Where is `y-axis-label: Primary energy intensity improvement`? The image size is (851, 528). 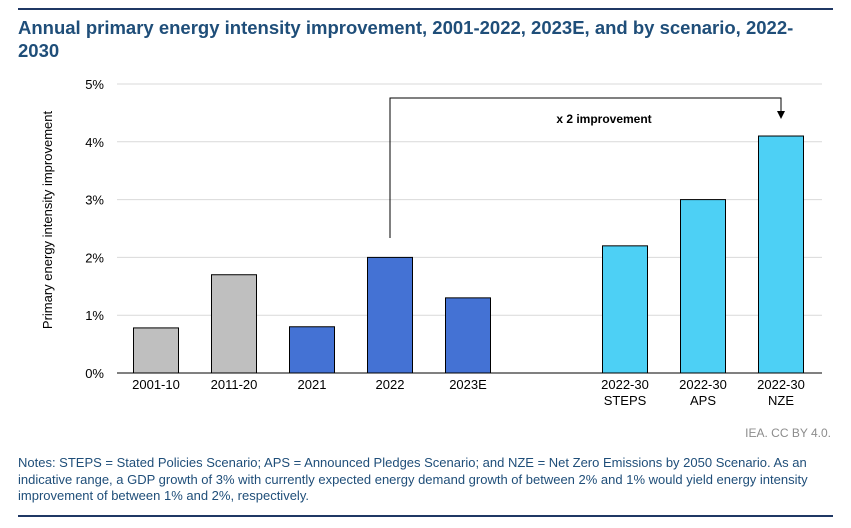
y-axis-label: Primary energy intensity improvement is located at coordinates (47, 220).